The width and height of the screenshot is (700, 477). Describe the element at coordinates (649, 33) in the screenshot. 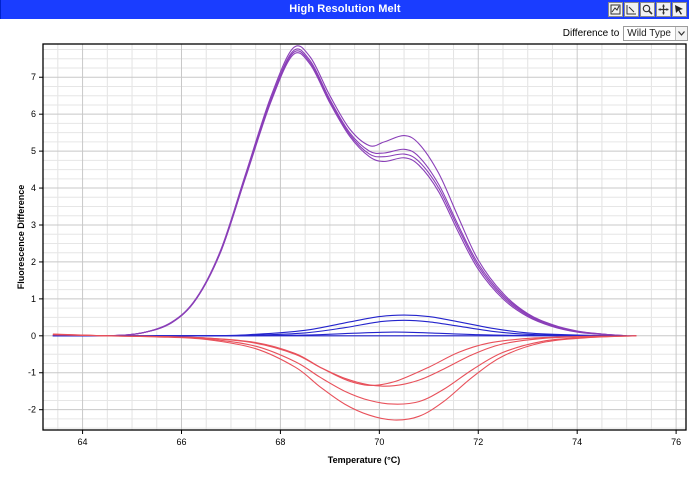

I see `difference-select-value: Wild Type` at that location.